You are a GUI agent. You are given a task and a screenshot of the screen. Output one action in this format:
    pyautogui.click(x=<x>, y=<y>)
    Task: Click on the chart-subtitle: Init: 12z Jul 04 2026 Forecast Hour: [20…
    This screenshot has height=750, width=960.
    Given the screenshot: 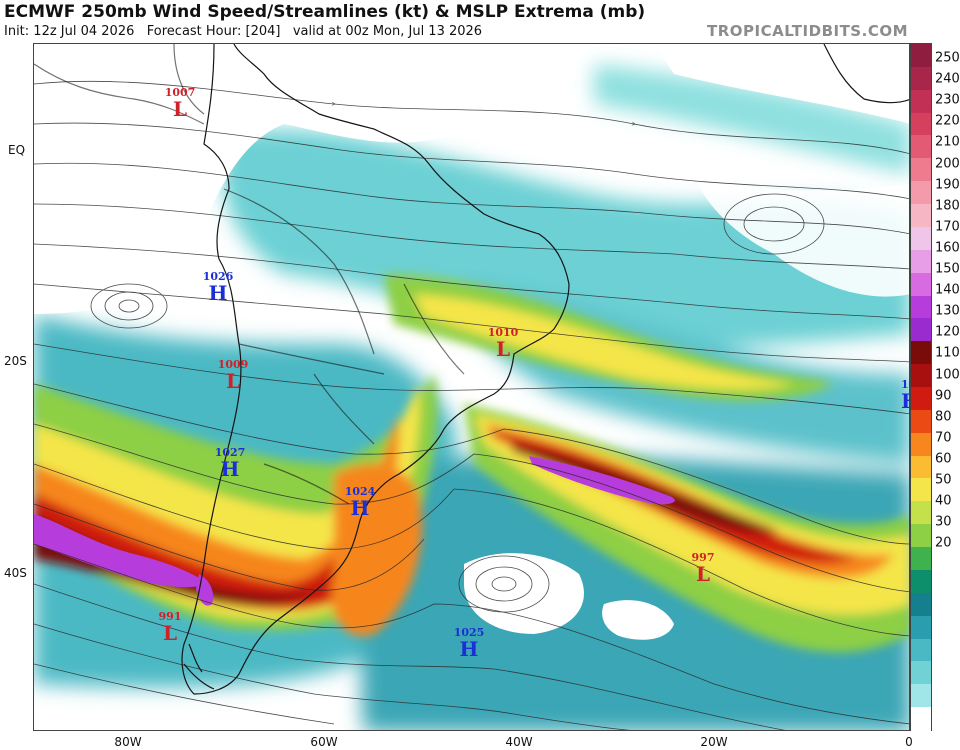 What is the action you would take?
    pyautogui.click(x=243, y=31)
    